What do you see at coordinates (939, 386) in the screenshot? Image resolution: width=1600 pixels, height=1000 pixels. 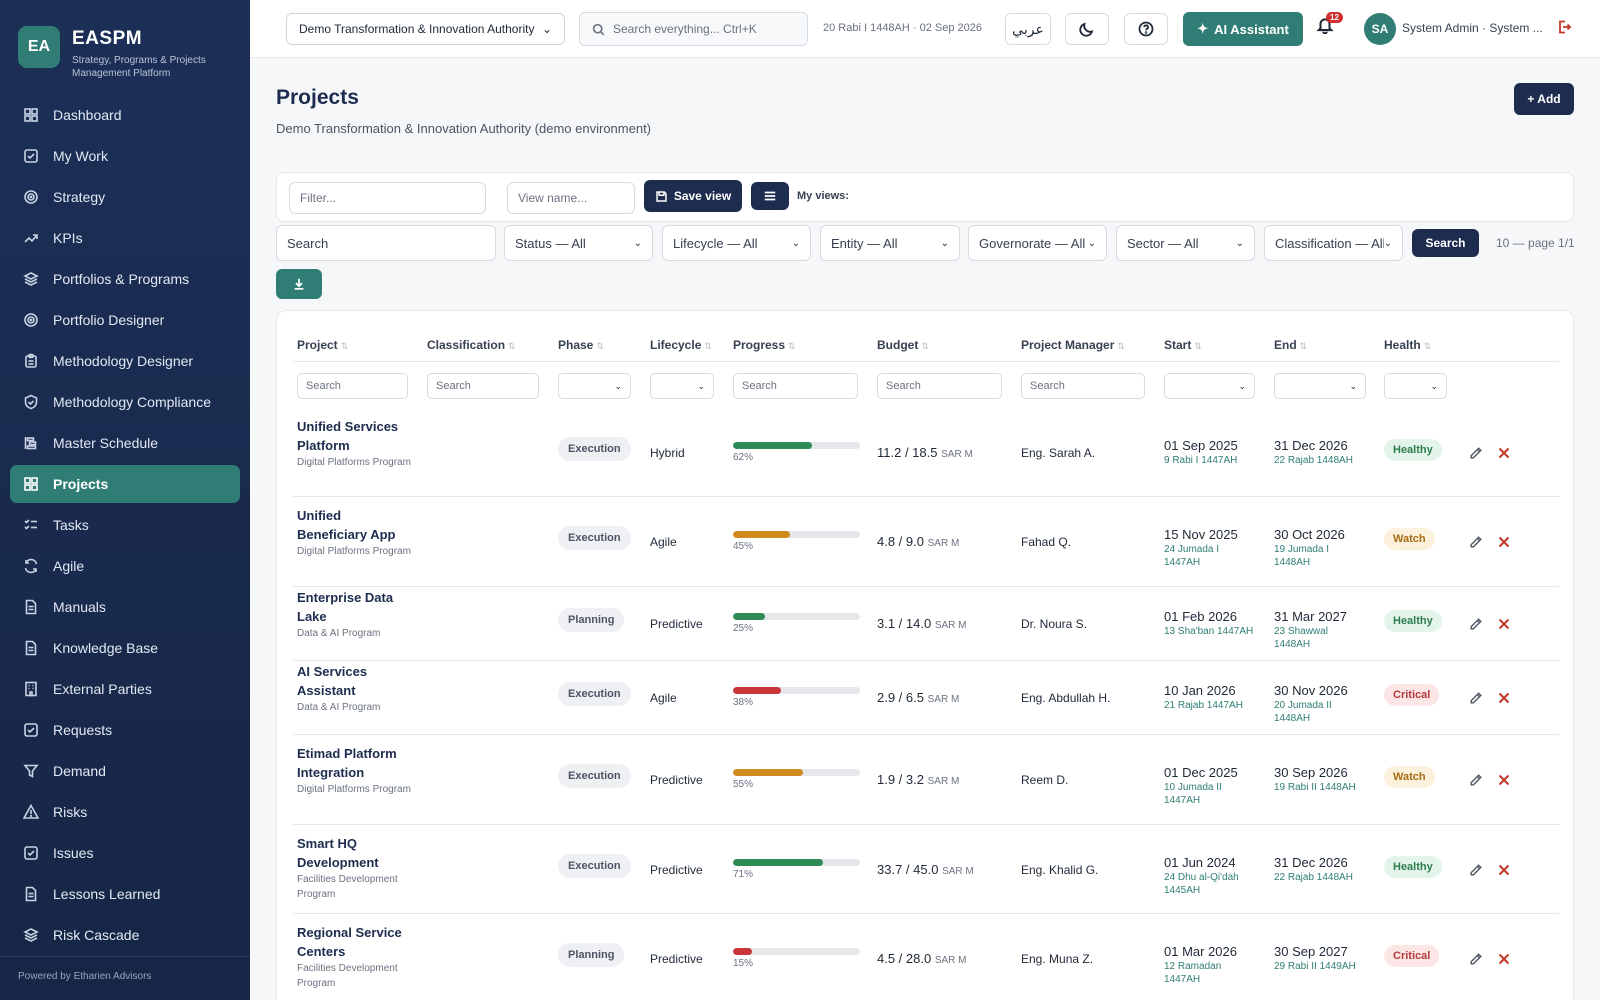 I see `column-filter-budget-input: Search` at bounding box center [939, 386].